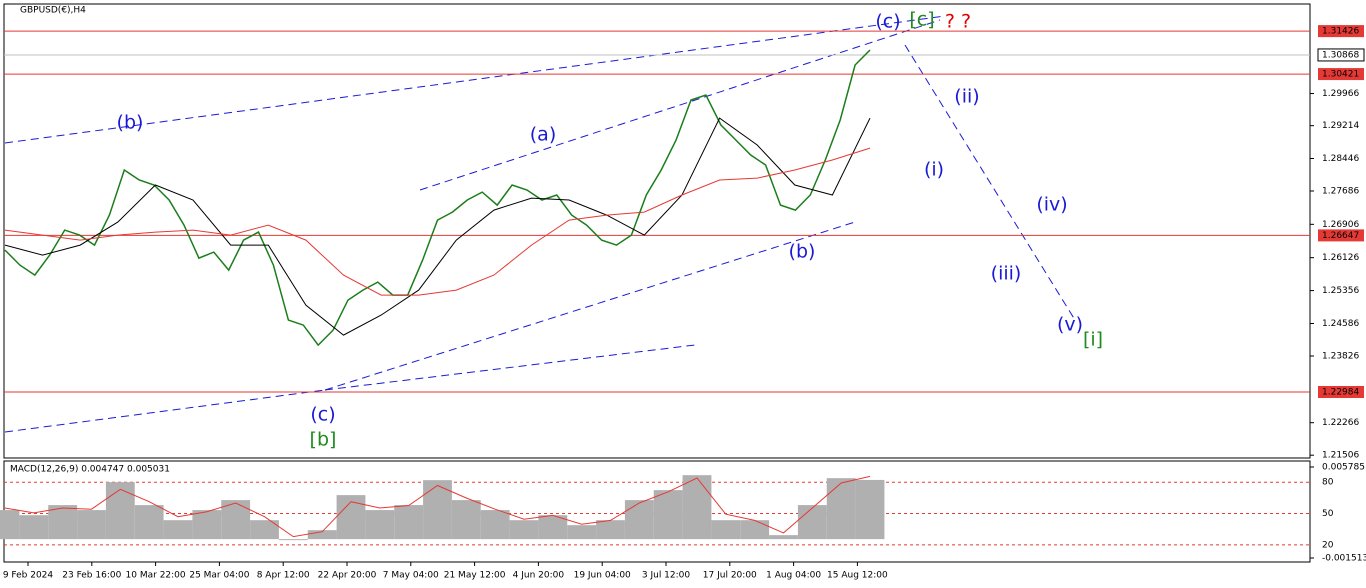  Describe the element at coordinates (1340, 423) in the screenshot. I see `y-tick-label: 1.22266` at that location.